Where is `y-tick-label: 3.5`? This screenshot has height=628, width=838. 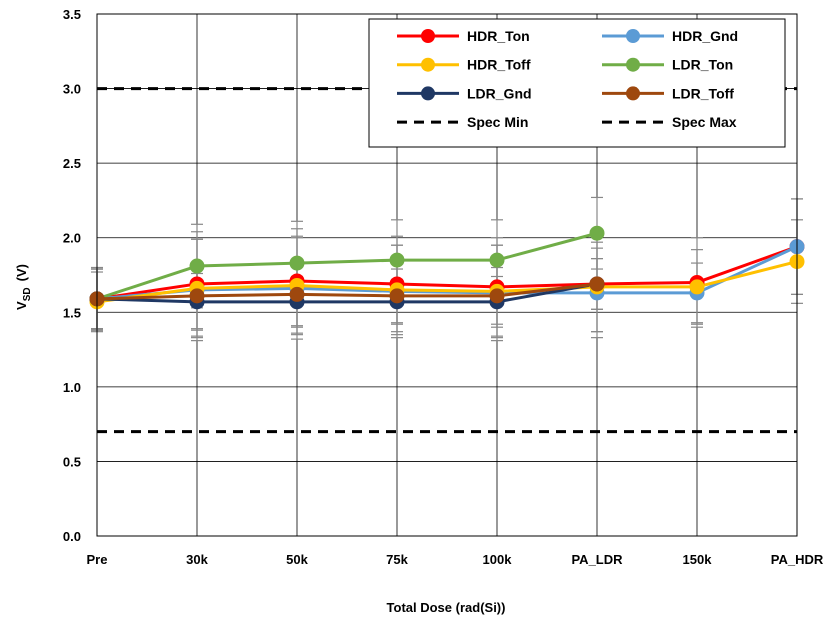 y-tick-label: 3.5 is located at coordinates (72, 14).